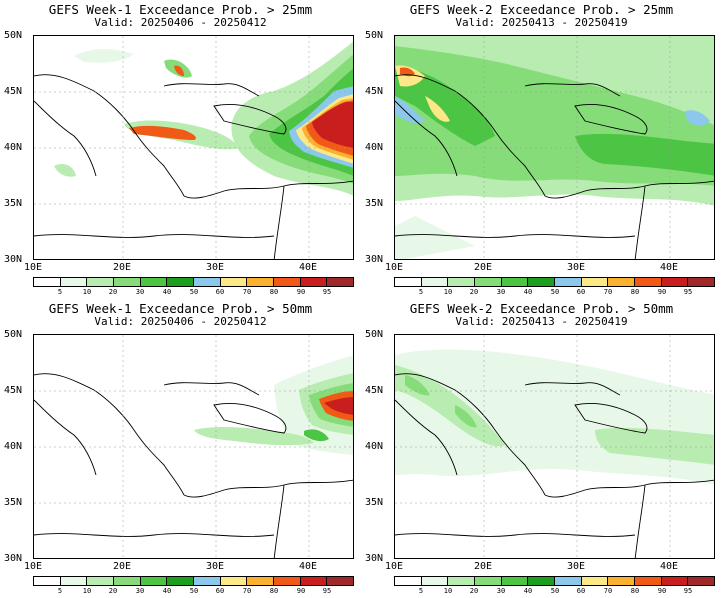 The width and height of the screenshot is (722, 598). I want to click on panel-title: GEFS Week-2 Exceedance Prob. > 50mm, so click(541, 308).